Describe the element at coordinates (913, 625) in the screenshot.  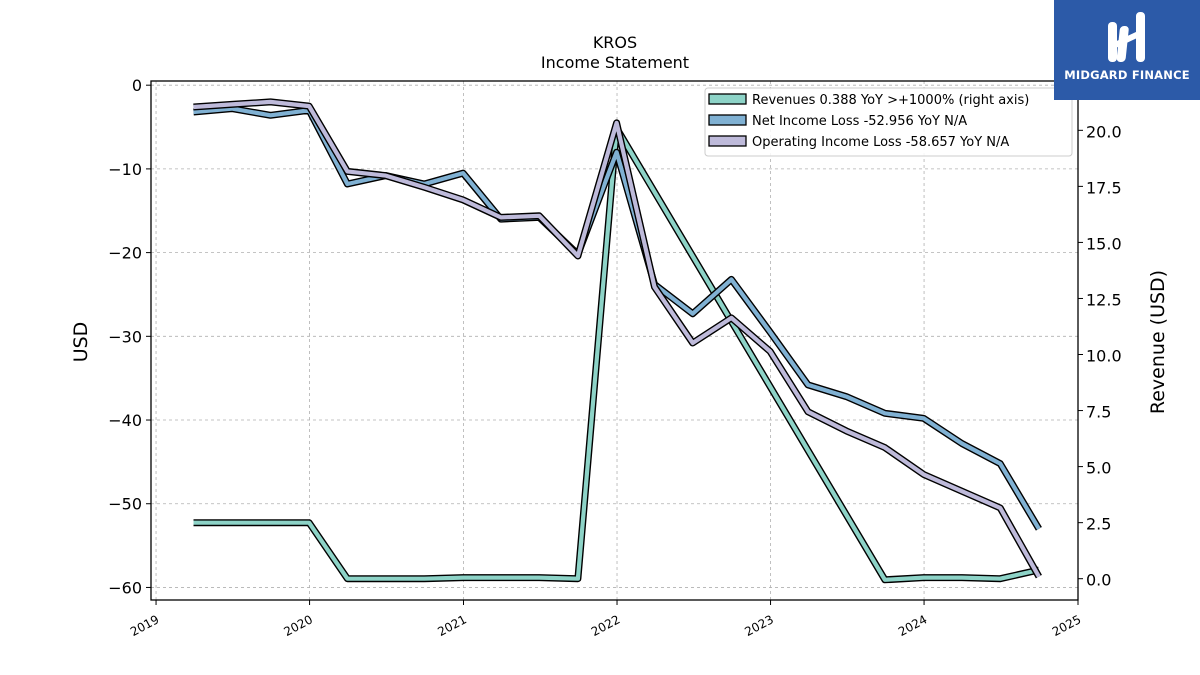
I see `x-tick-label: 2024` at that location.